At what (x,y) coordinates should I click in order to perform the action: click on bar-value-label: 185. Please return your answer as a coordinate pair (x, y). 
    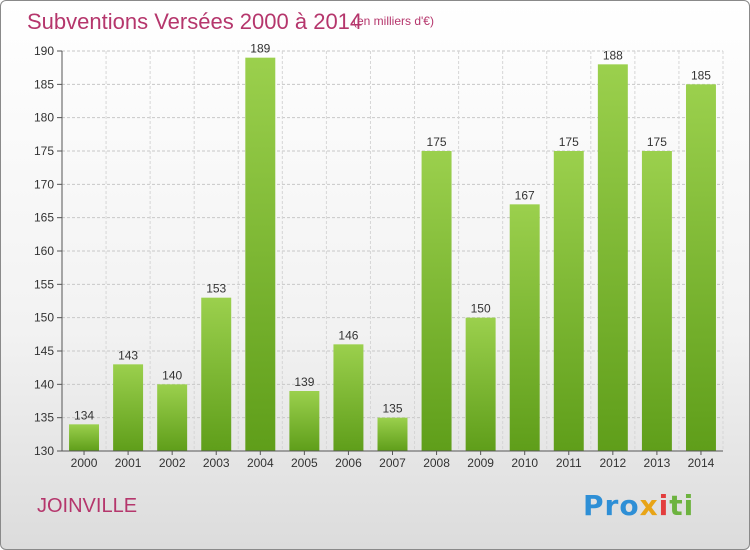
    Looking at the image, I should click on (701, 75).